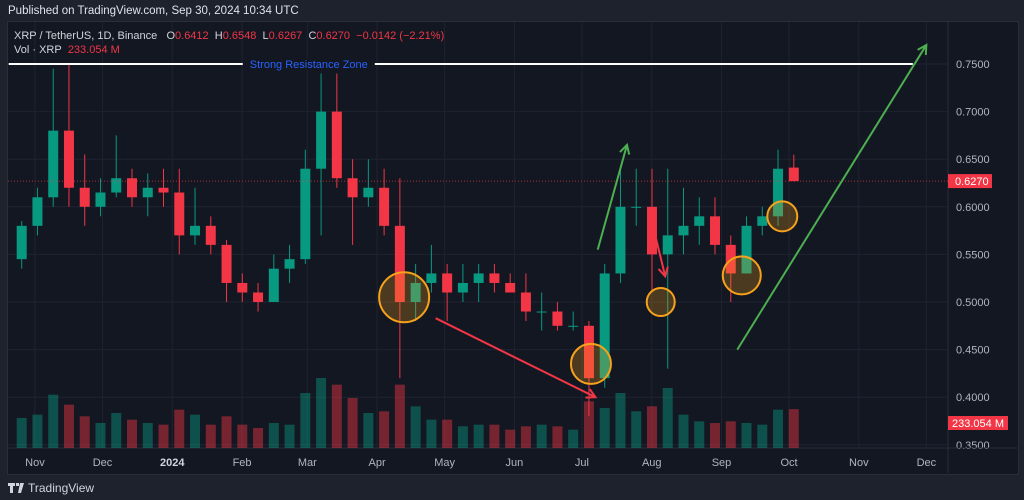  Describe the element at coordinates (515, 463) in the screenshot. I see `x-tick-label: Jun` at that location.